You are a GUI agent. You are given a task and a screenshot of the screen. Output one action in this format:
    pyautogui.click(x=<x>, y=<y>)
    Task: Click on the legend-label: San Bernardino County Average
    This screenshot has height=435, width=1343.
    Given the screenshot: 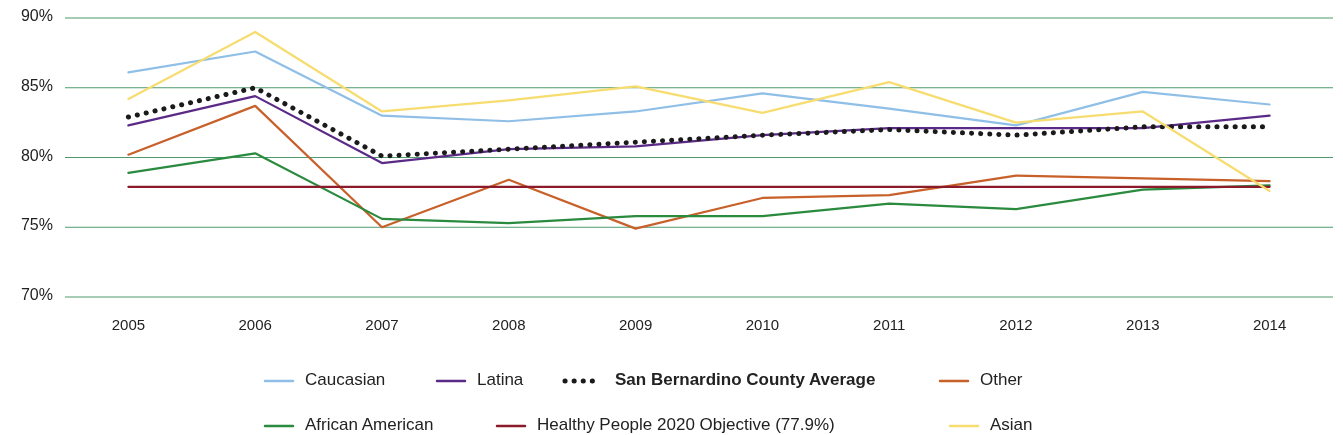 What is the action you would take?
    pyautogui.click(x=745, y=380)
    